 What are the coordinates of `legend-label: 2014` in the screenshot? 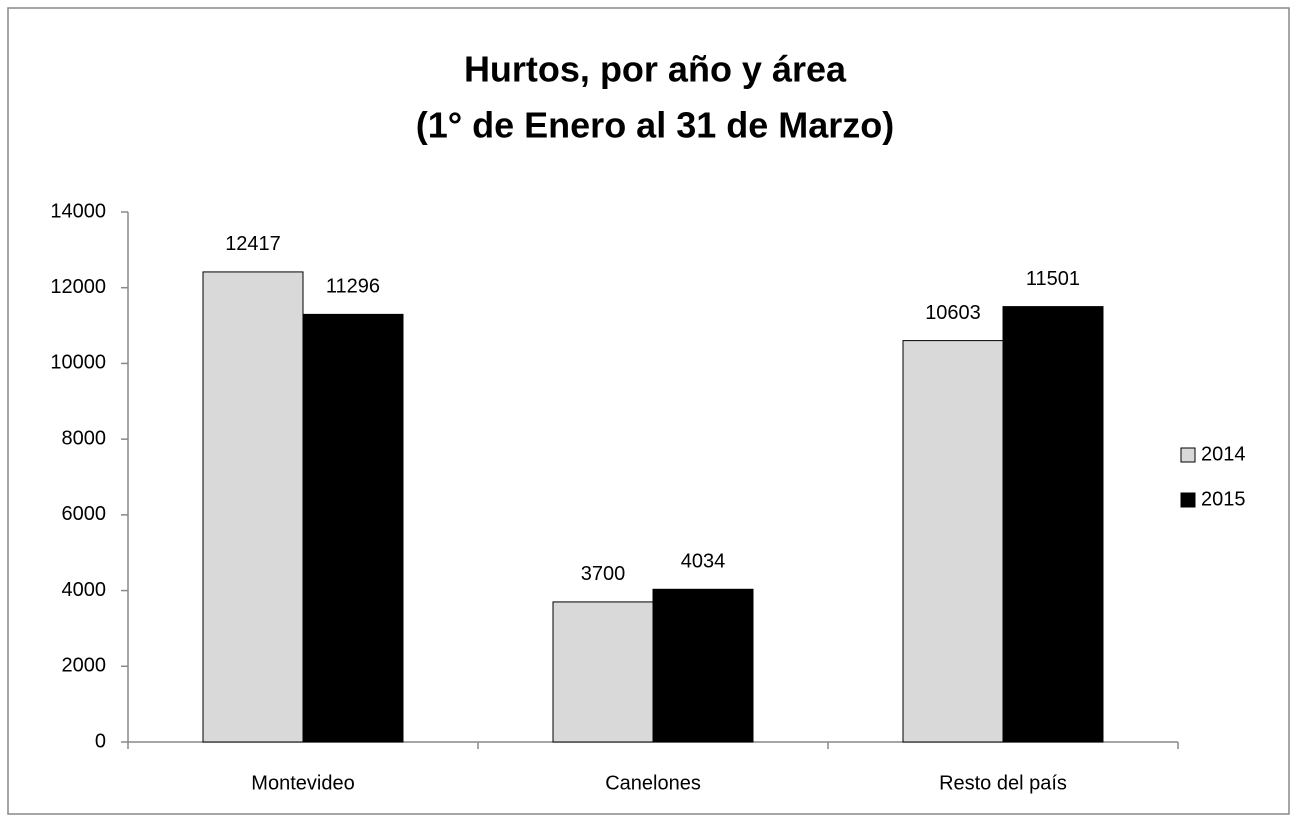 It's located at (1223, 454).